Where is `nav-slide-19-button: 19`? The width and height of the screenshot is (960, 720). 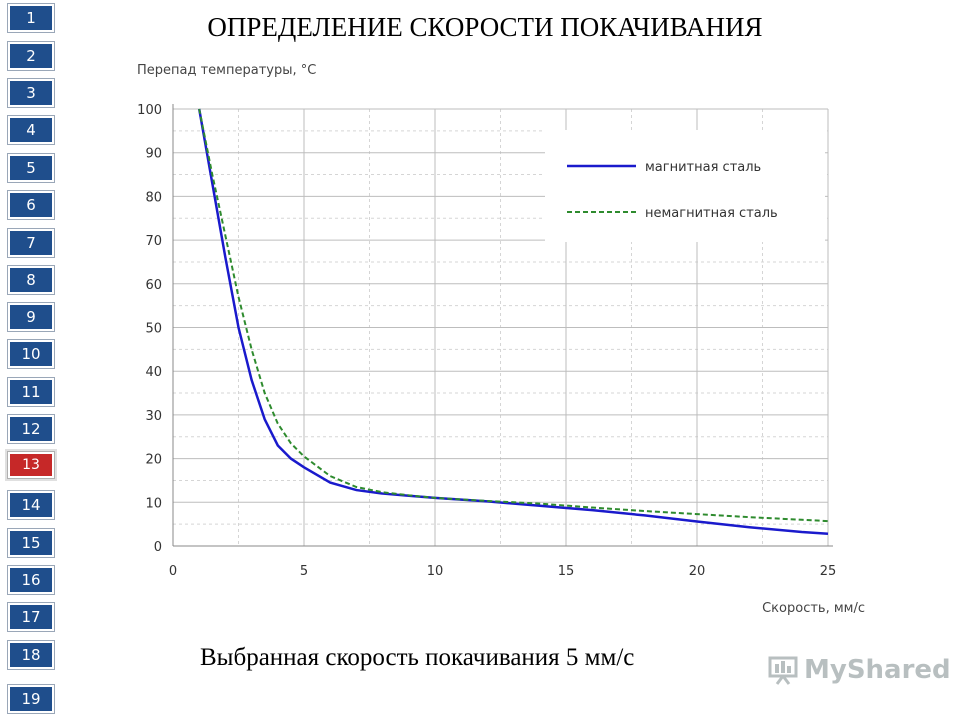 nav-slide-19-button: 19 is located at coordinates (31, 699).